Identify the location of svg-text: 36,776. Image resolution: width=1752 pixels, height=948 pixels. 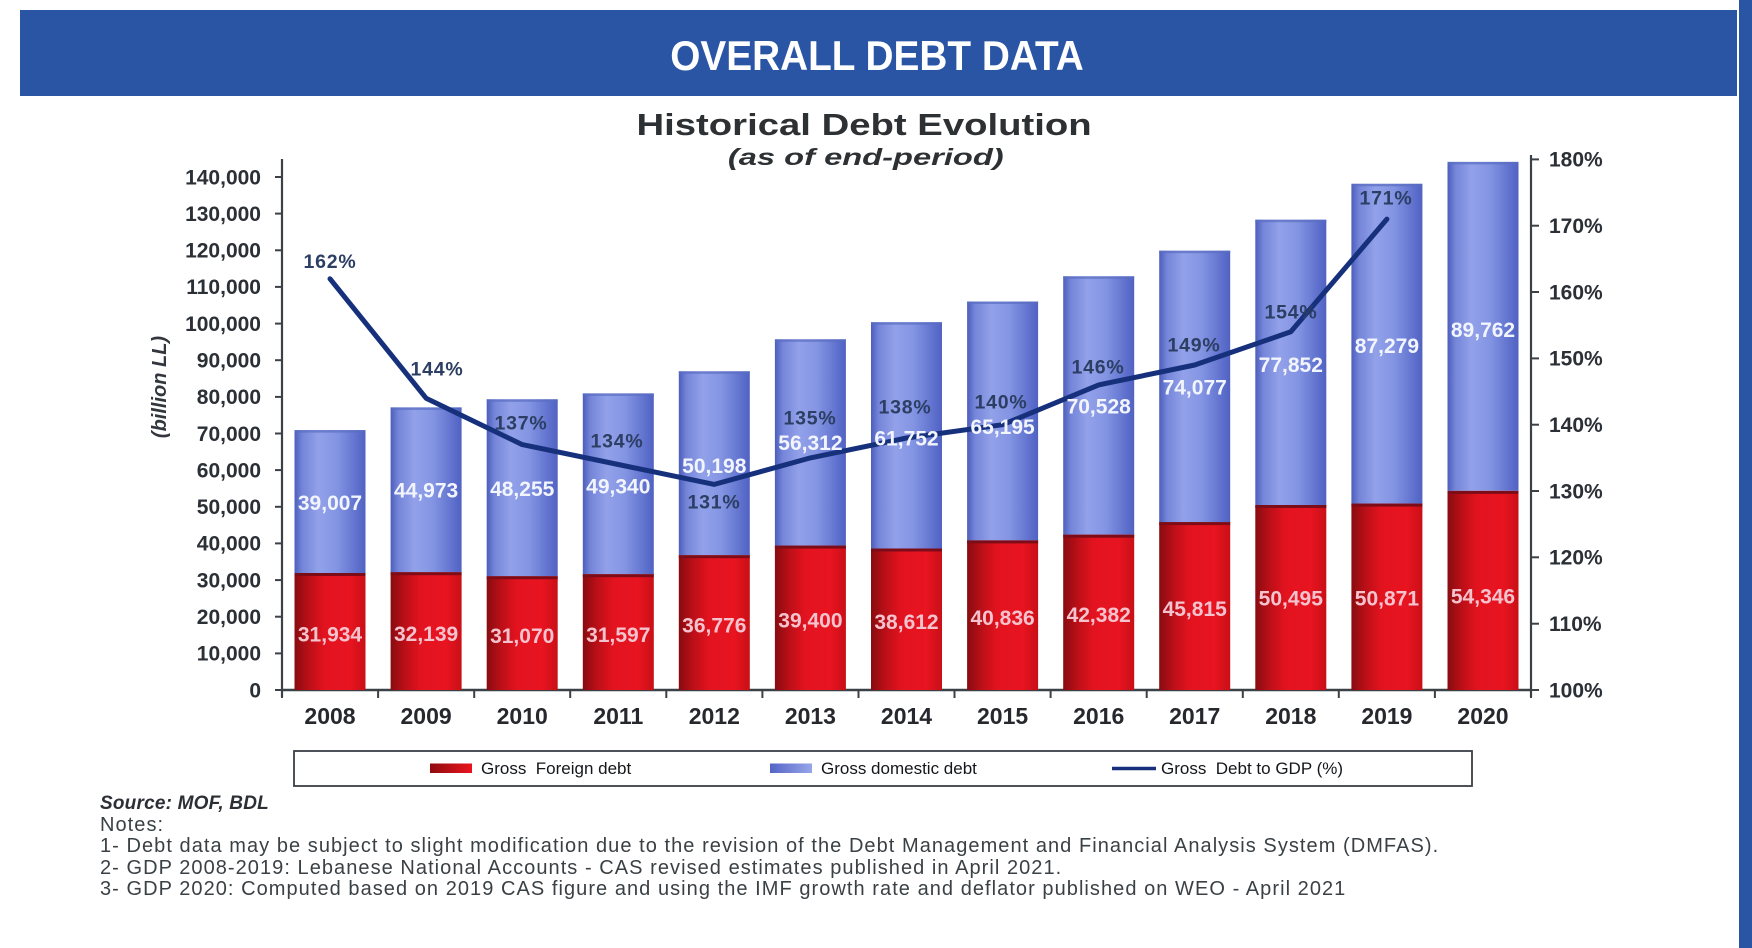
(714, 626).